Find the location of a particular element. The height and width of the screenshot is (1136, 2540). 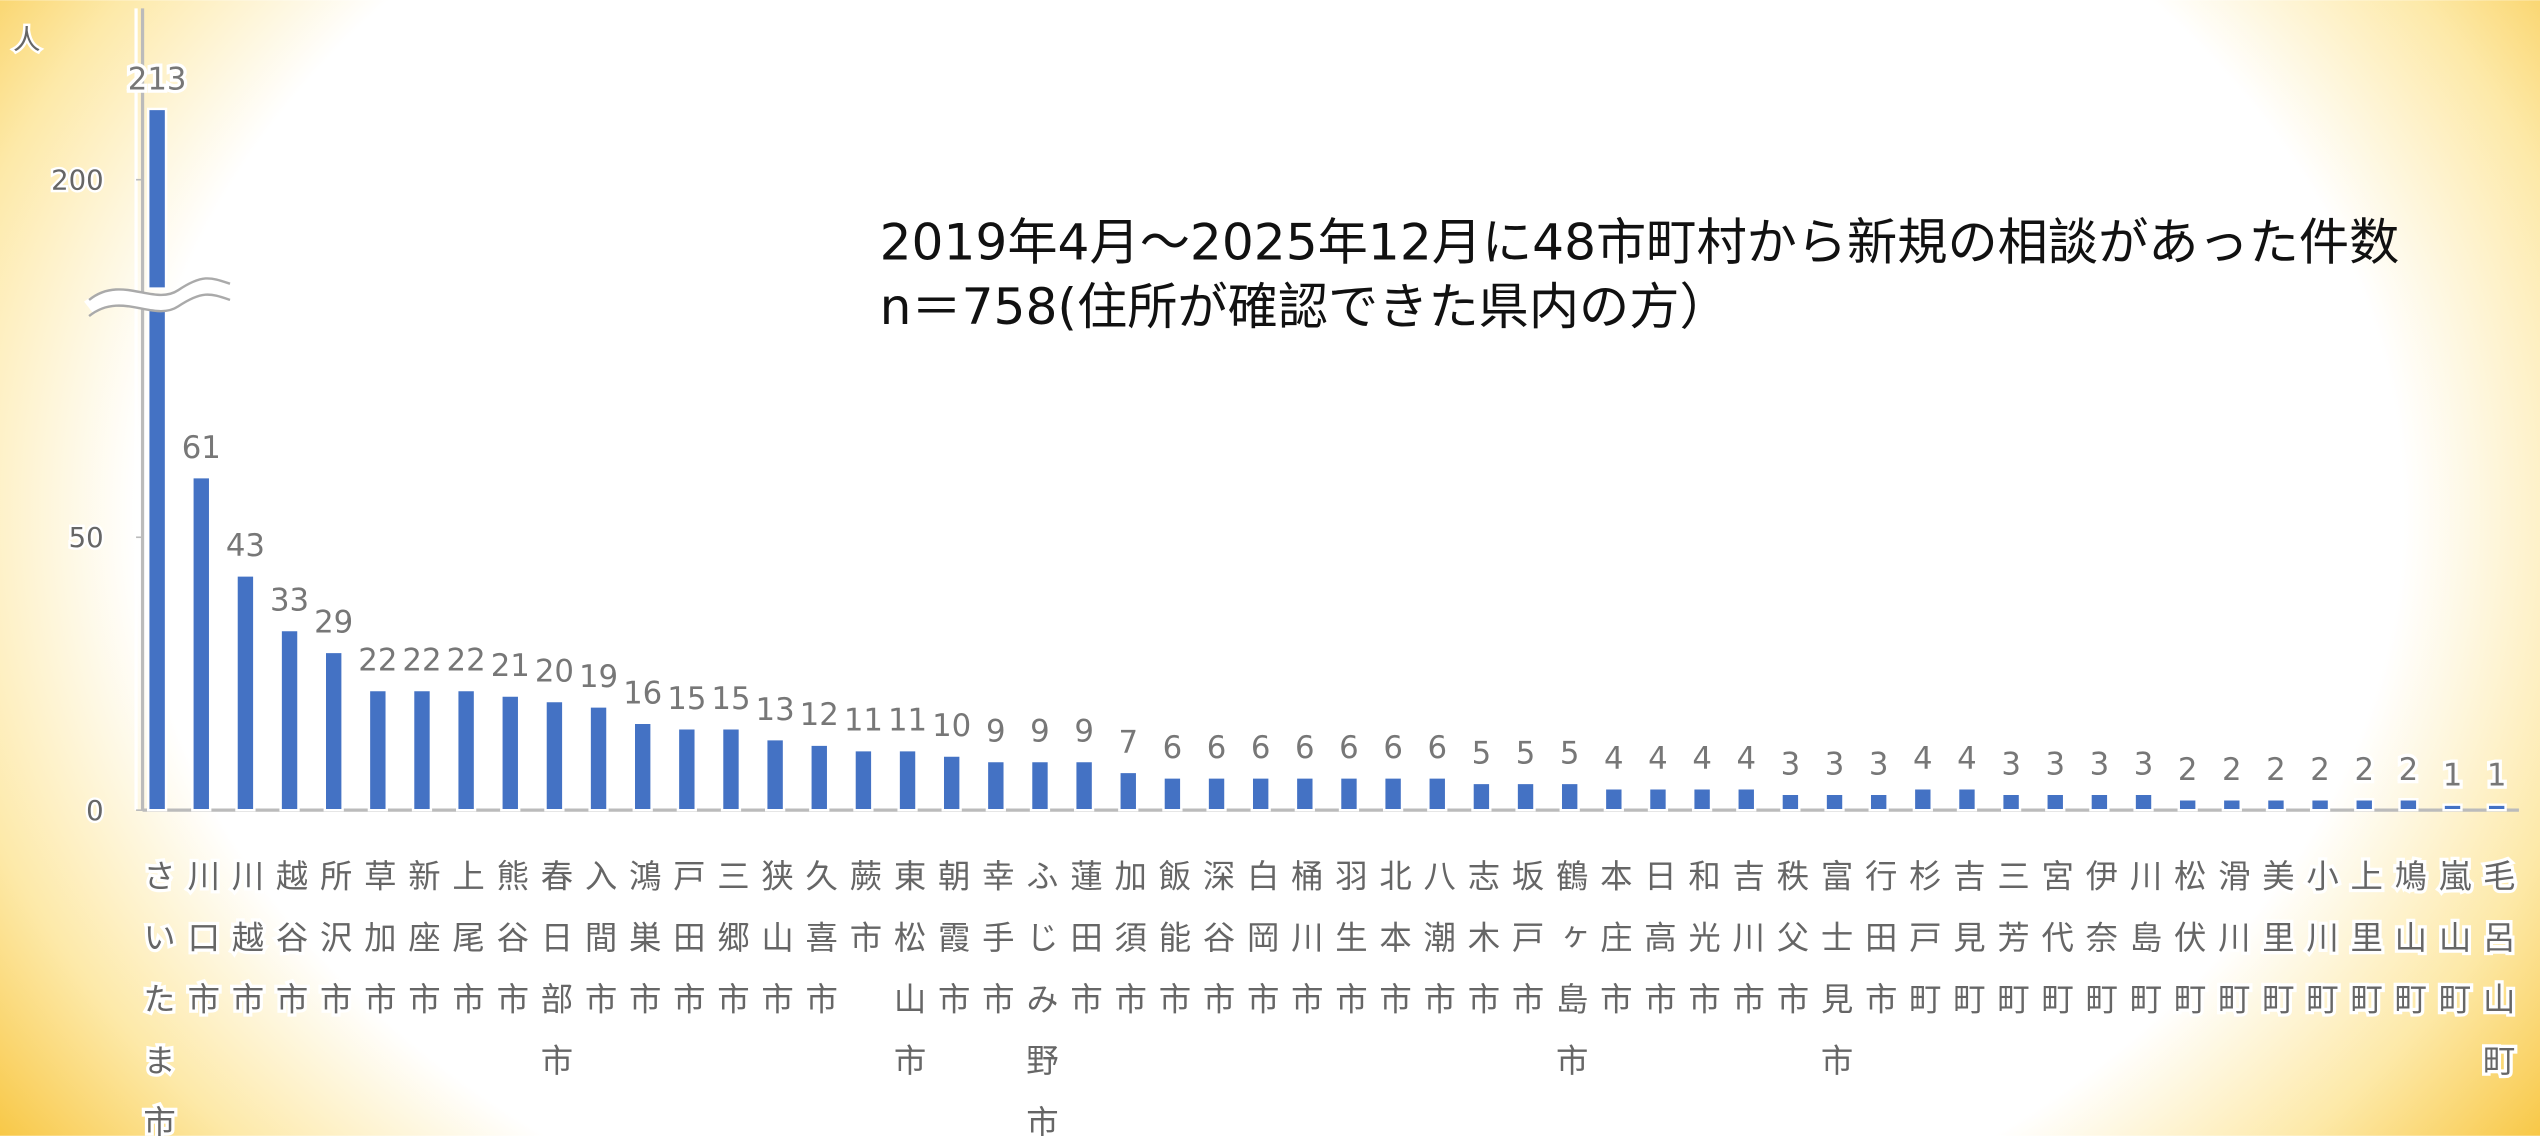

axis-break-line is located at coordinates (159, 289).